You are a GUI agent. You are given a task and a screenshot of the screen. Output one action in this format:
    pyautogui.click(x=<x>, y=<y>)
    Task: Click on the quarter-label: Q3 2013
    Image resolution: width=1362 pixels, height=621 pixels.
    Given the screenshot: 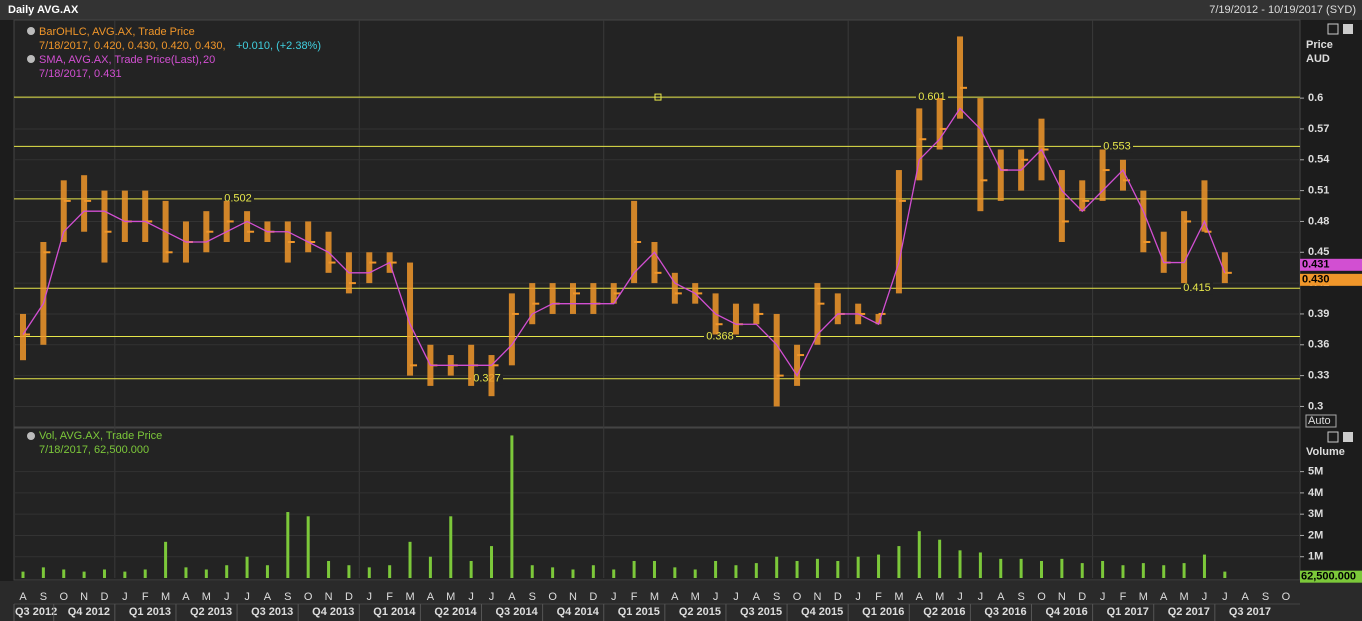 What is the action you would take?
    pyautogui.click(x=272, y=612)
    